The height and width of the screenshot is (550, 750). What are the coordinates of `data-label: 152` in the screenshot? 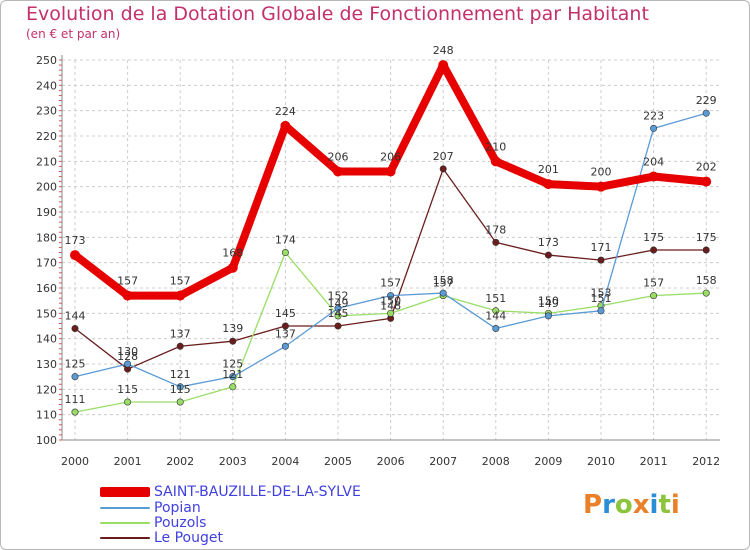 It's located at (338, 295).